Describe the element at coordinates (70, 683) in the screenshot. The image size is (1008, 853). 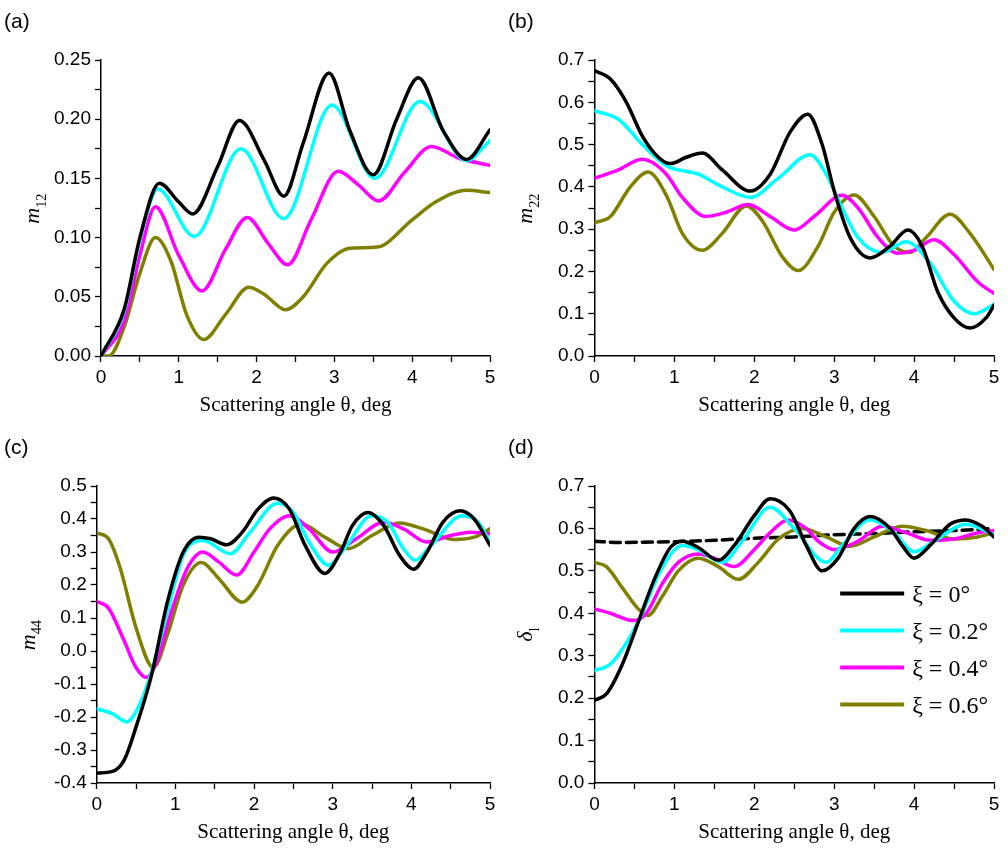
I see `y-tick-label: -0.1` at that location.